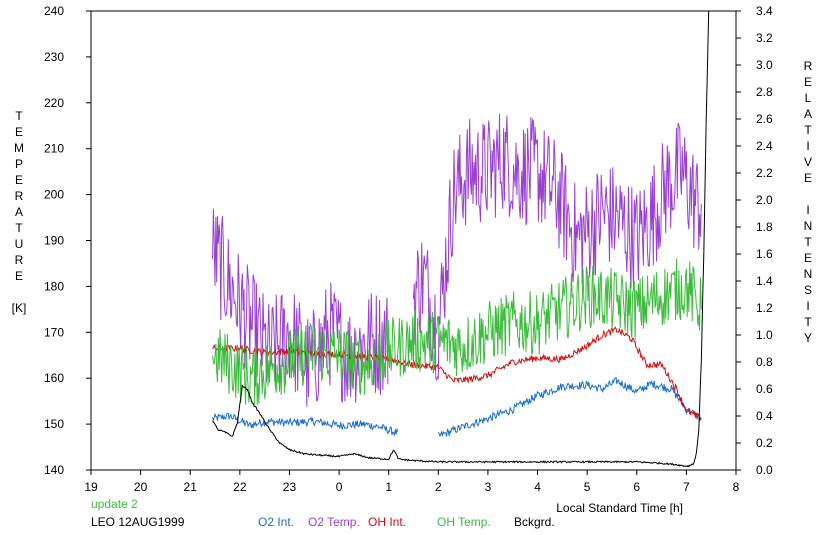 This screenshot has width=828, height=535. I want to click on x-axis-label: Local Standard Time [h], so click(619, 508).